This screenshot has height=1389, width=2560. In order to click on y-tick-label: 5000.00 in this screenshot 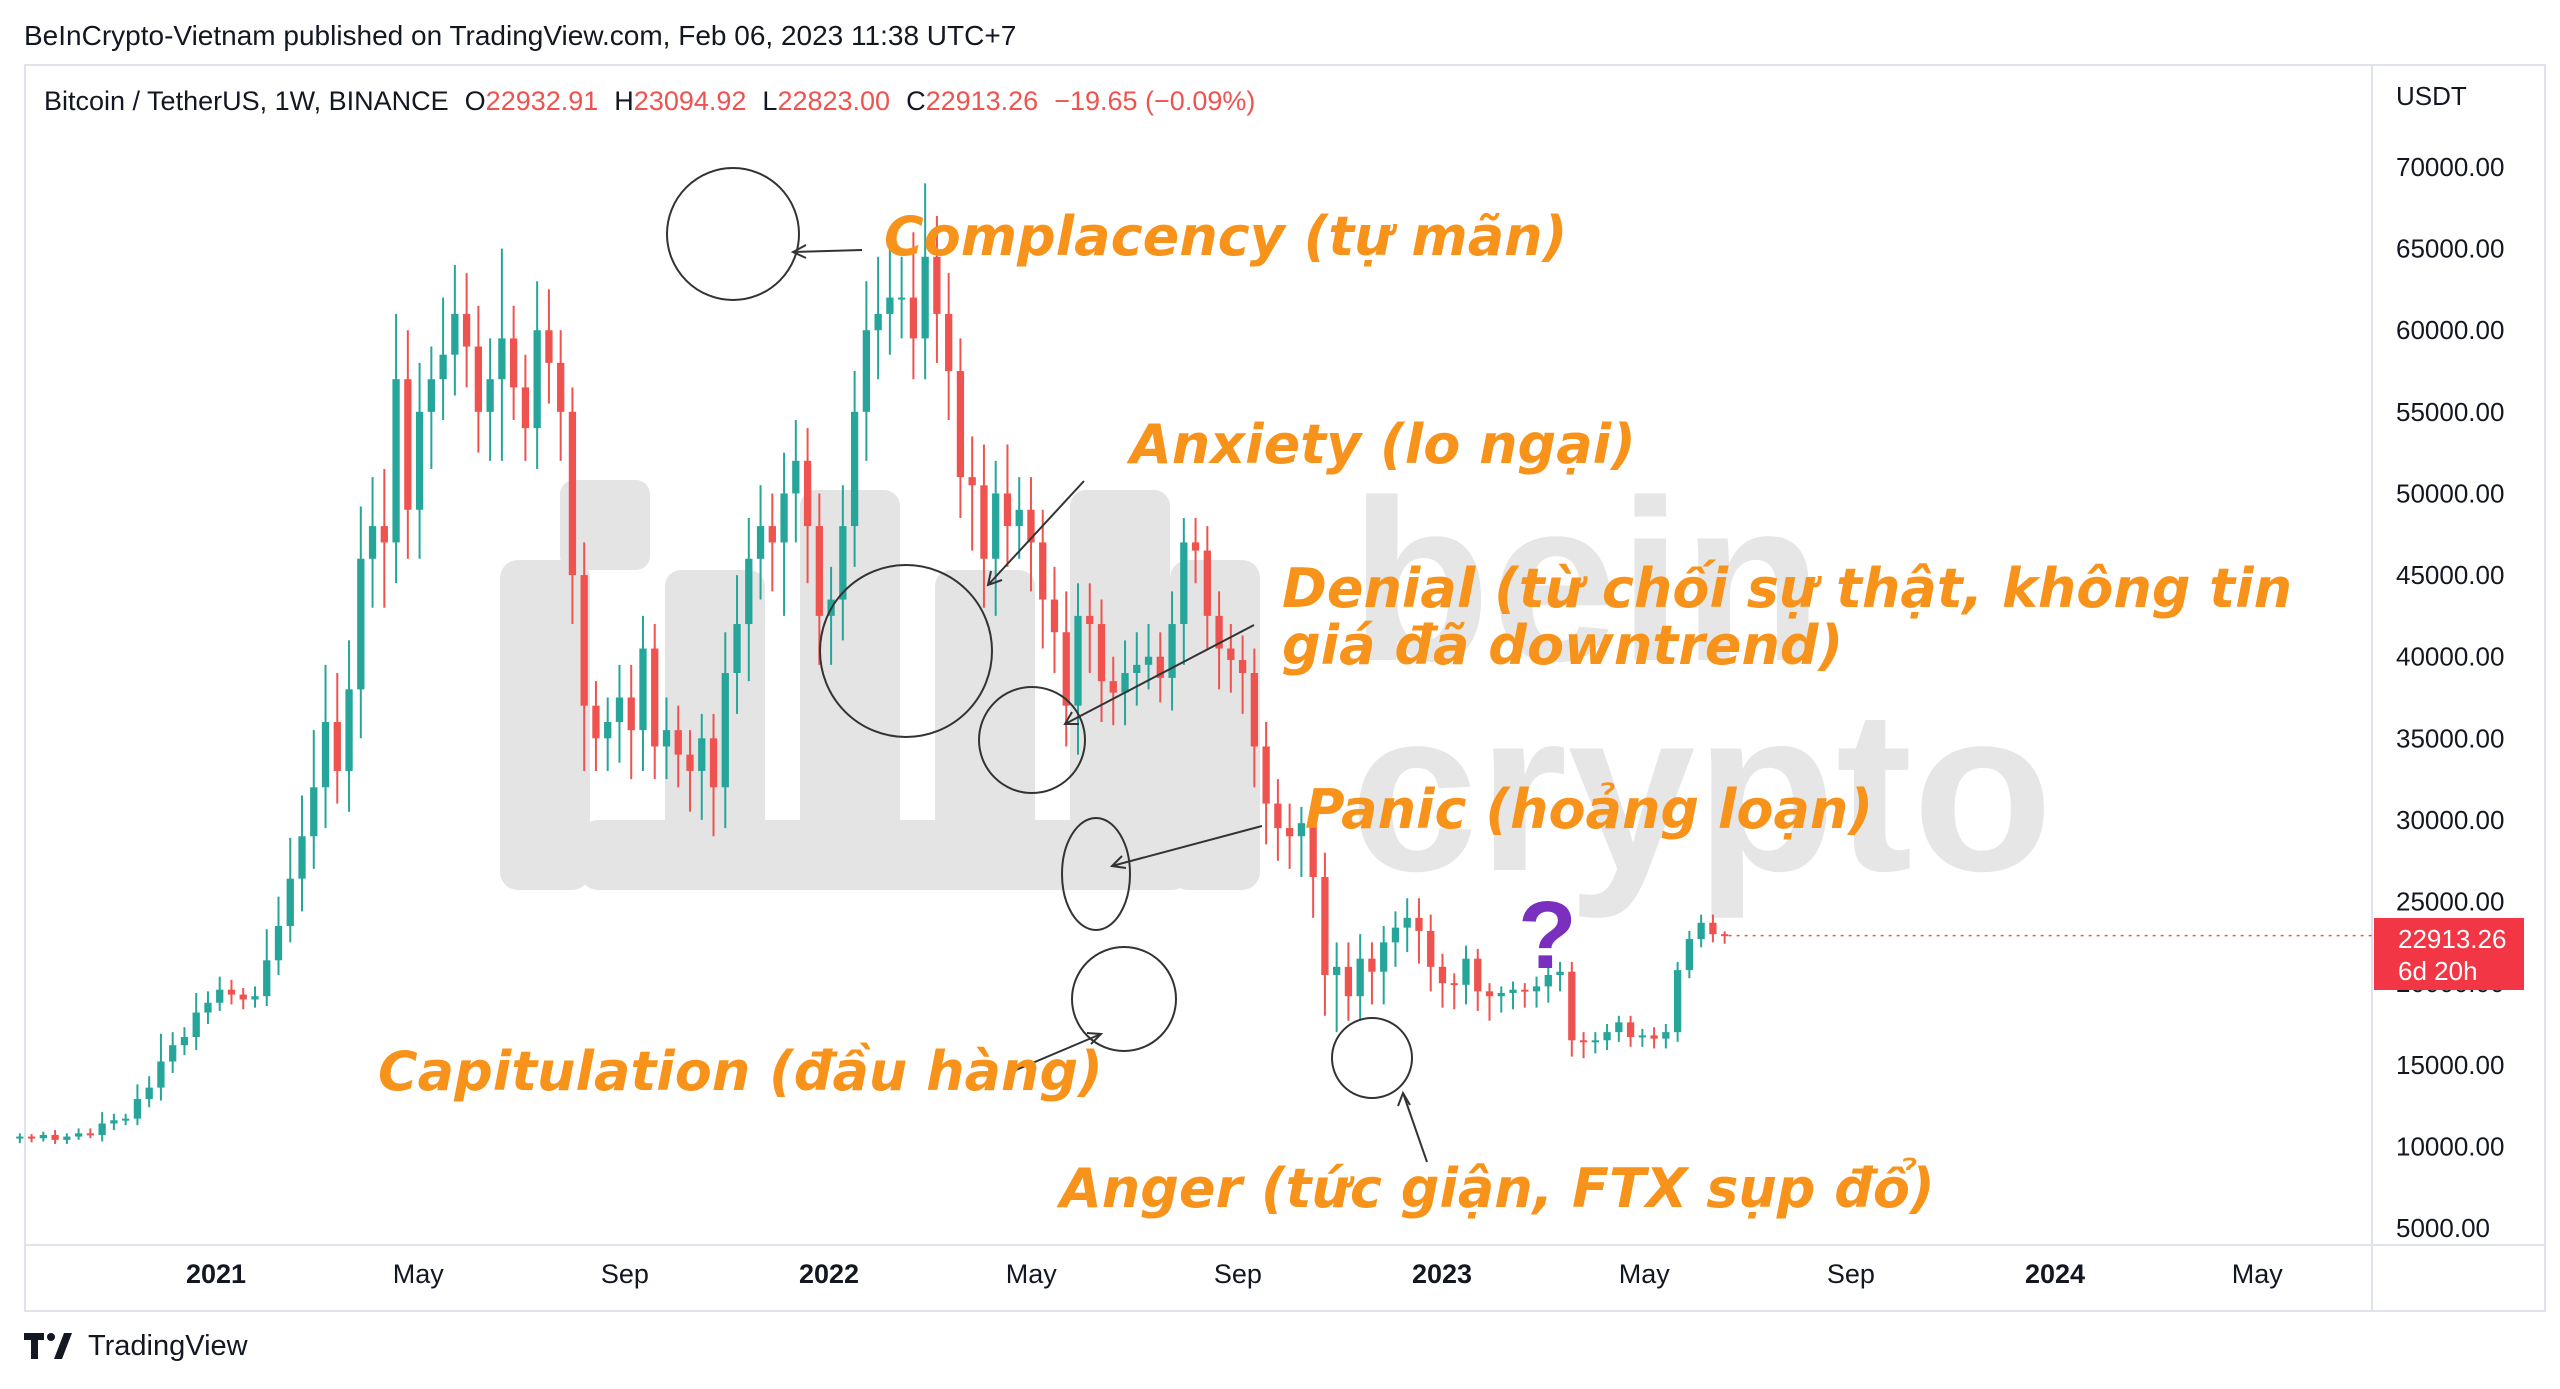, I will do `click(2443, 1228)`.